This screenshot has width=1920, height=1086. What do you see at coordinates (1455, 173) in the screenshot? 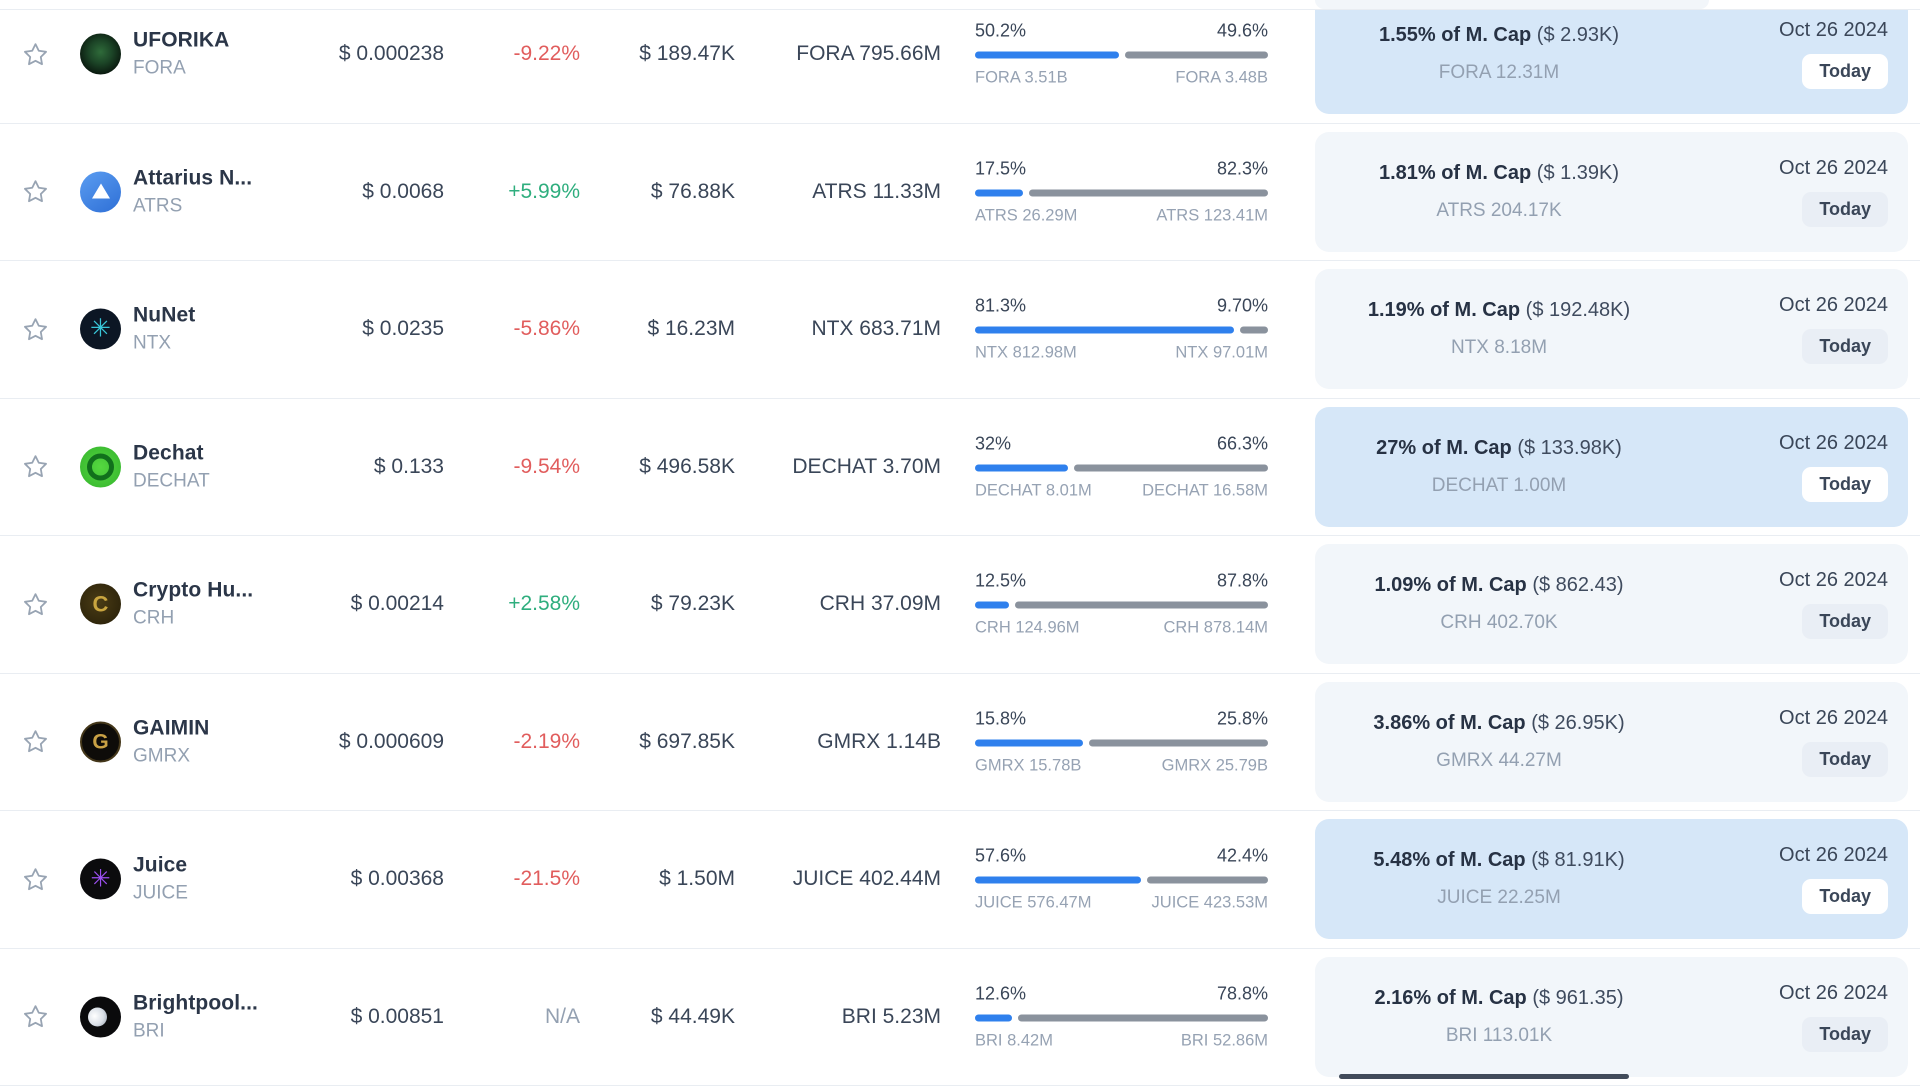
I see `mcap-percent: 1.81% of M. Cap` at bounding box center [1455, 173].